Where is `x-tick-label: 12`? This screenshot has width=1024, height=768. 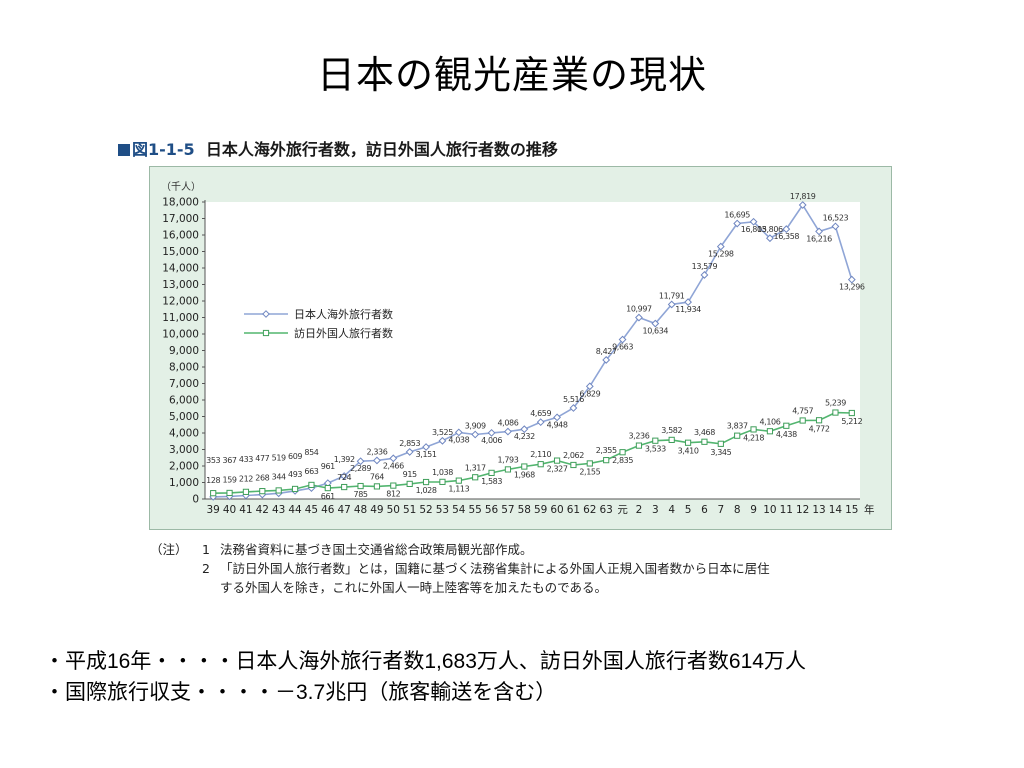
x-tick-label: 12 is located at coordinates (802, 510).